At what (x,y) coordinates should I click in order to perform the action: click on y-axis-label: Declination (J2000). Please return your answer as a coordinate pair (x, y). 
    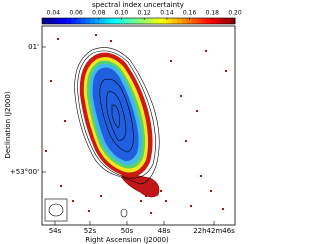
    Looking at the image, I should click on (8, 124).